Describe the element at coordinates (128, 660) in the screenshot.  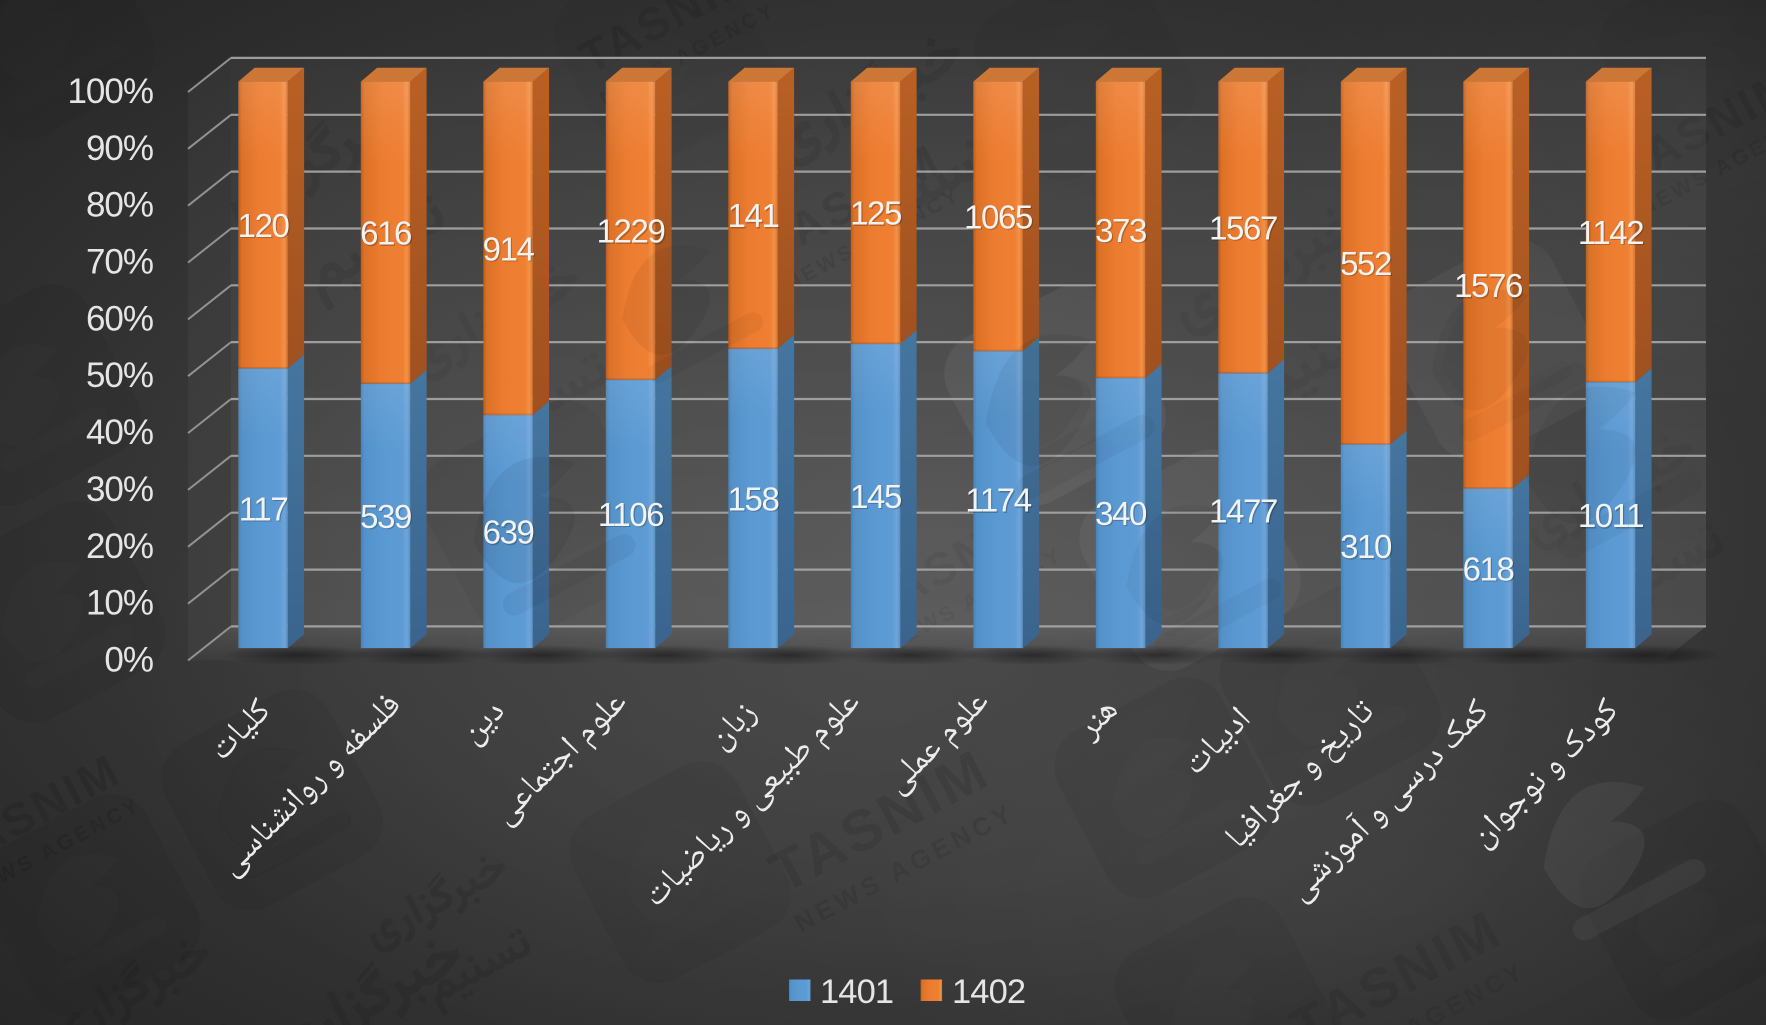
I see `svg-text: 0%` at that location.